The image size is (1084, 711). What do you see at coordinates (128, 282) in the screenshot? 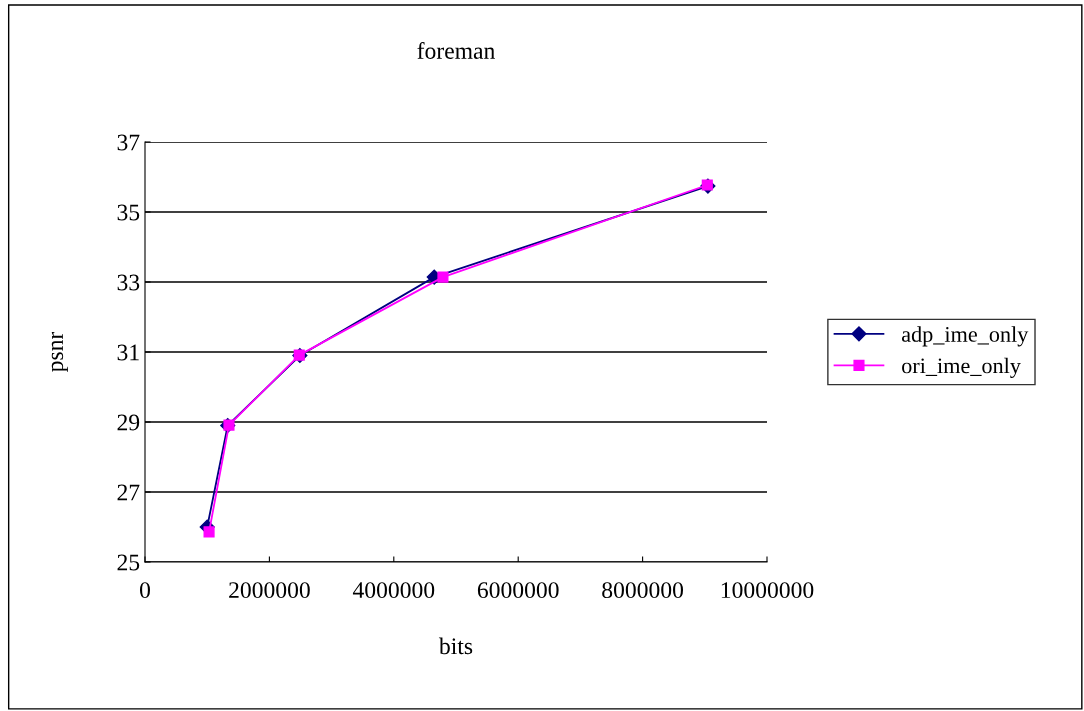
I see `y-tick-label: 33` at bounding box center [128, 282].